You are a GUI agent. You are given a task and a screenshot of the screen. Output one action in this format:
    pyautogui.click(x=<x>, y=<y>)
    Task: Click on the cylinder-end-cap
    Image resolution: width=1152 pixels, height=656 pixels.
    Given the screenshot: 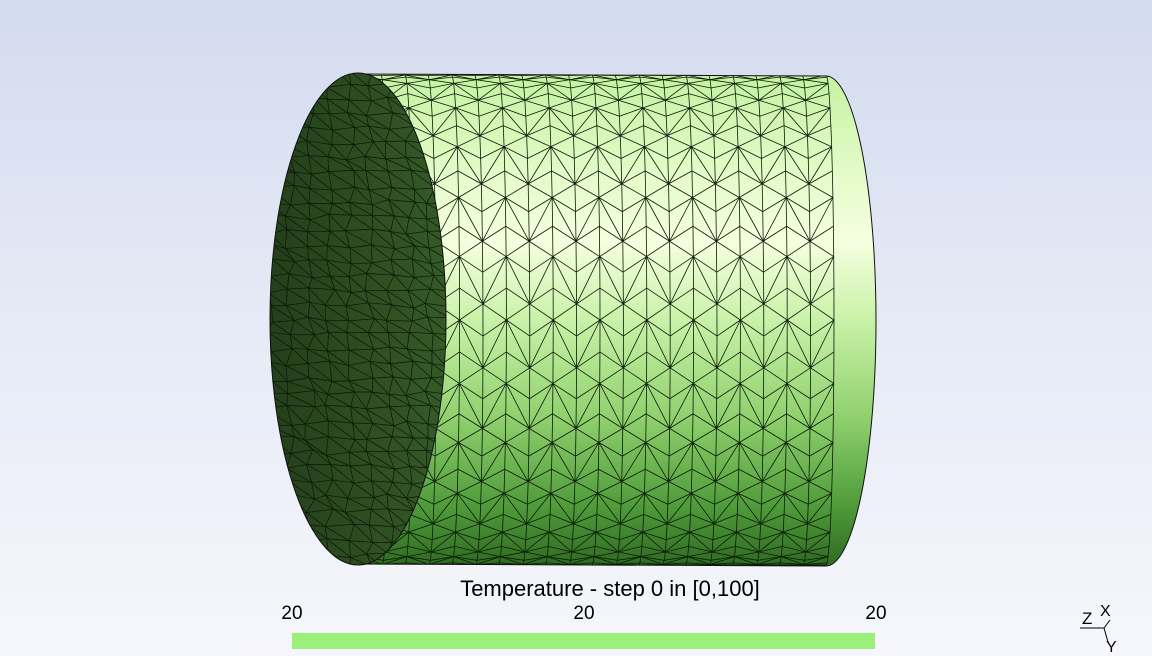 What is the action you would take?
    pyautogui.click(x=358, y=319)
    